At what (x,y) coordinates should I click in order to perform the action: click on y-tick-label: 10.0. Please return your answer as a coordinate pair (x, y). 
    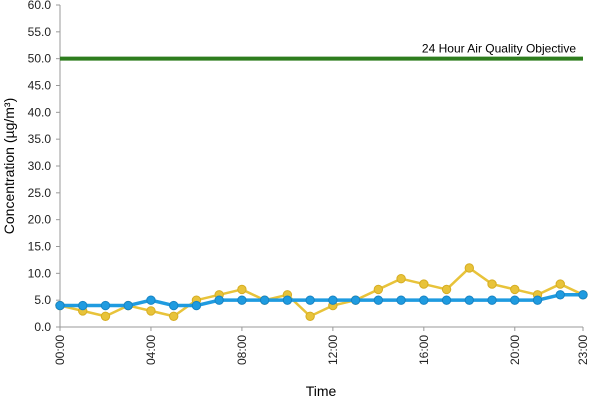
    Looking at the image, I should click on (40, 273).